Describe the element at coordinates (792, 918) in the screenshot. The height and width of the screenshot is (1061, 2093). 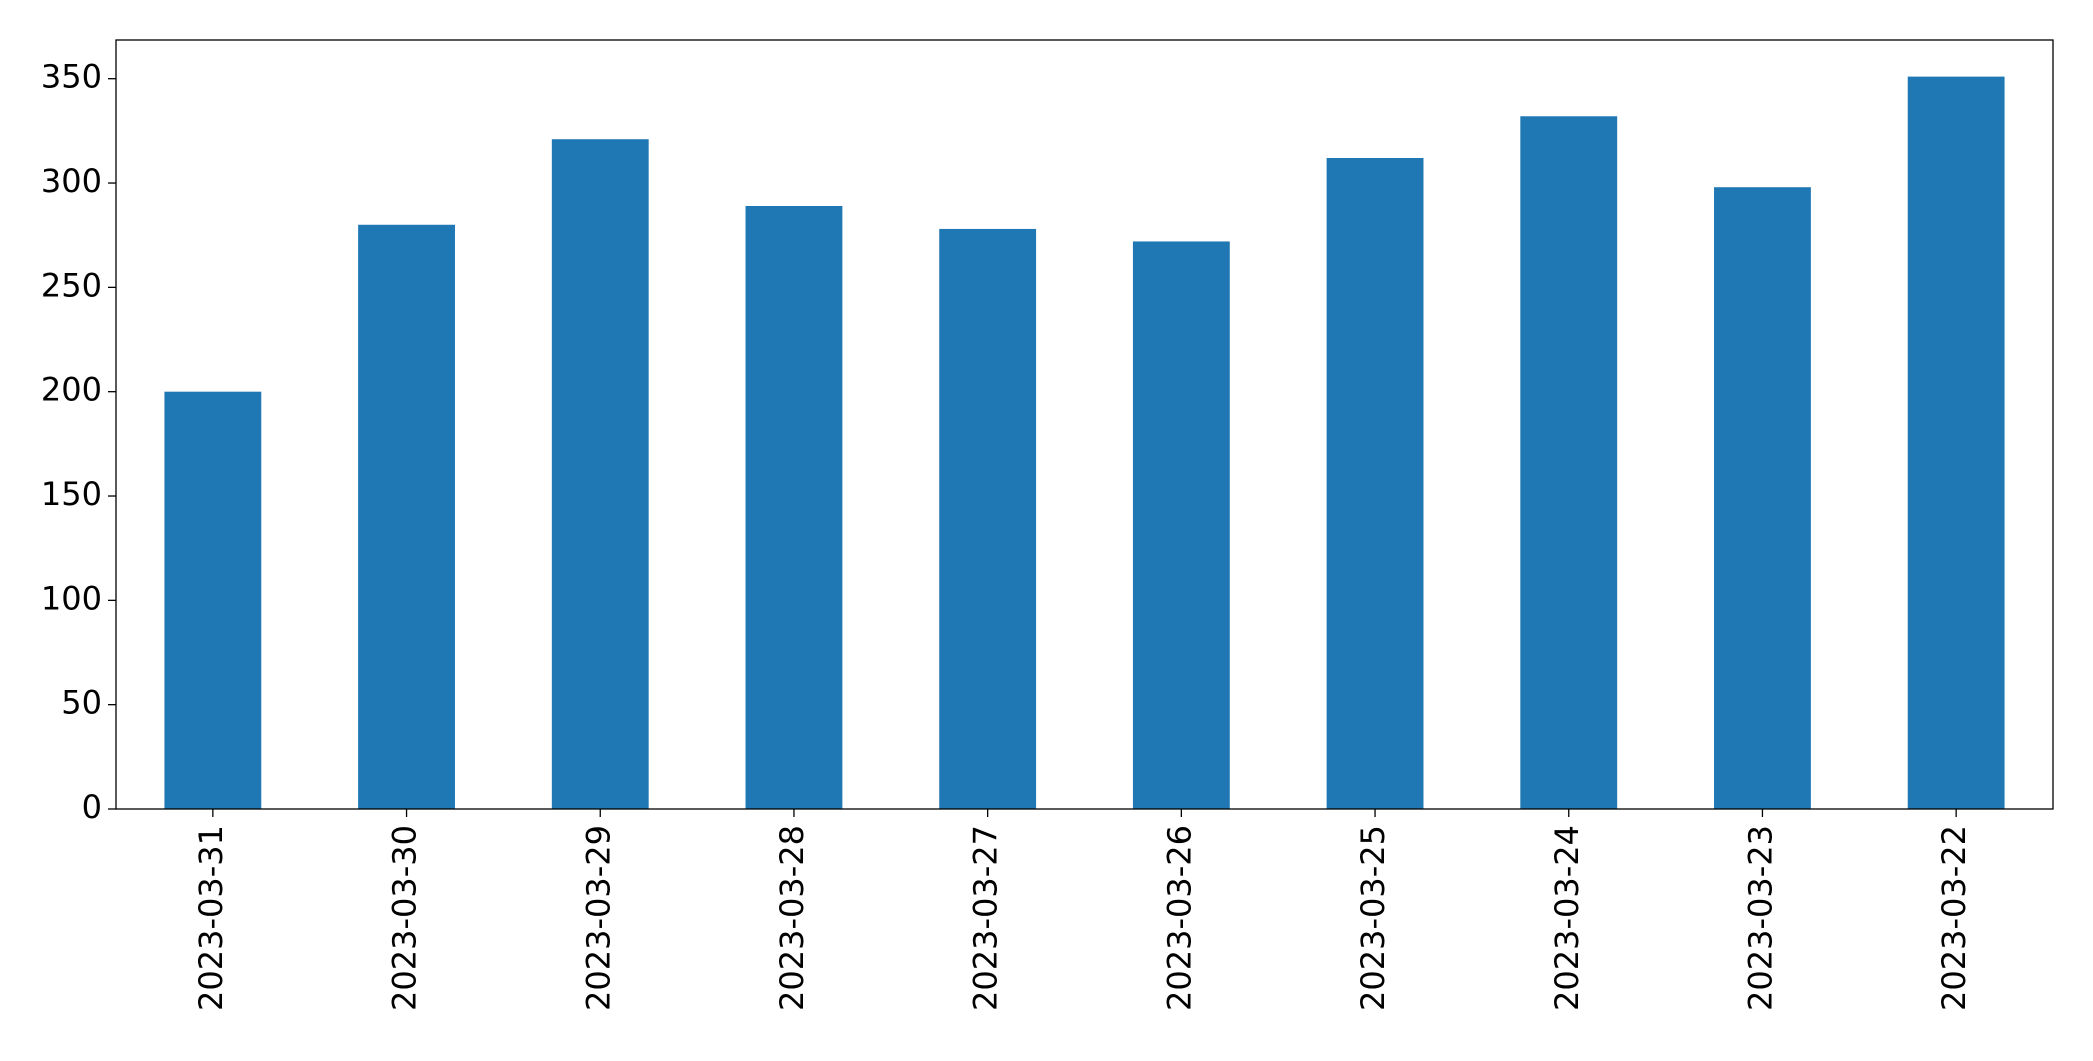
I see `x-tick-label: 2023-03-28` at that location.